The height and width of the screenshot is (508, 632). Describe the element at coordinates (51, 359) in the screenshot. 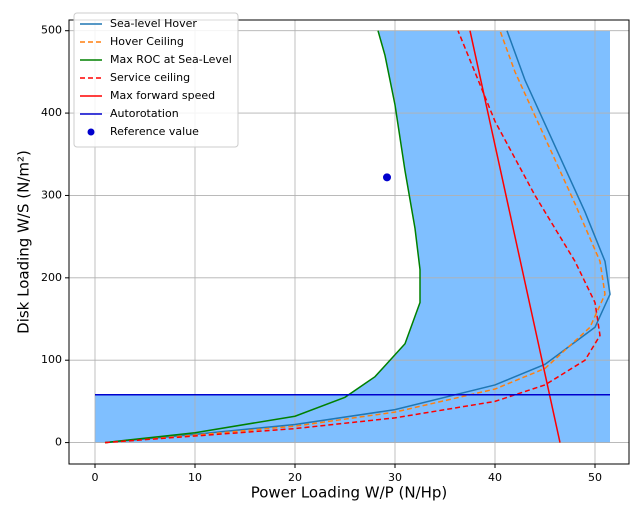

I see `y-tick-label: 100` at that location.